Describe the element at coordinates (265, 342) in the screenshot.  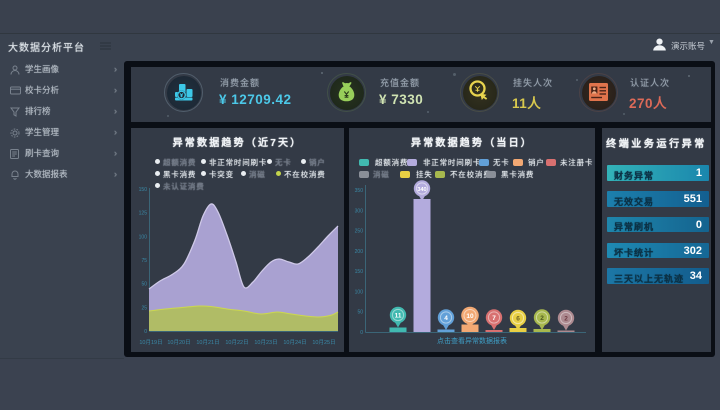
I see `svg-text: 10月23日` at that location.